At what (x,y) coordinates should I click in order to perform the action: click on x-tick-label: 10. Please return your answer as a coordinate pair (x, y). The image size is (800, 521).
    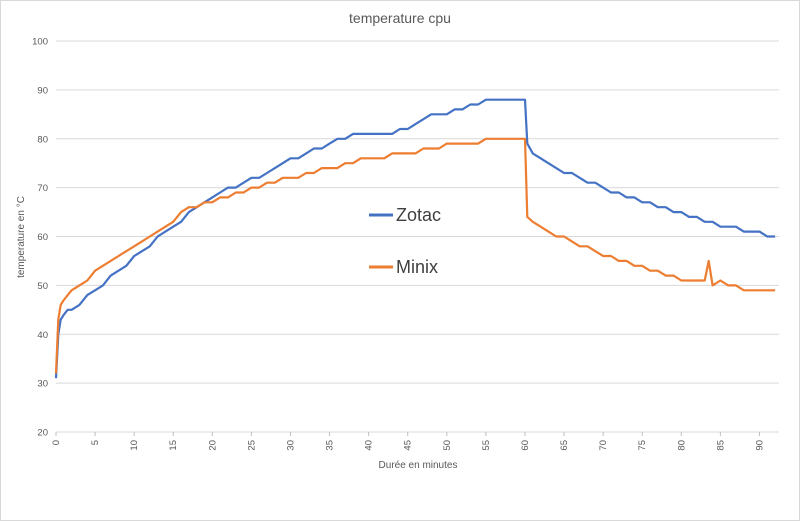
    Looking at the image, I should click on (134, 445).